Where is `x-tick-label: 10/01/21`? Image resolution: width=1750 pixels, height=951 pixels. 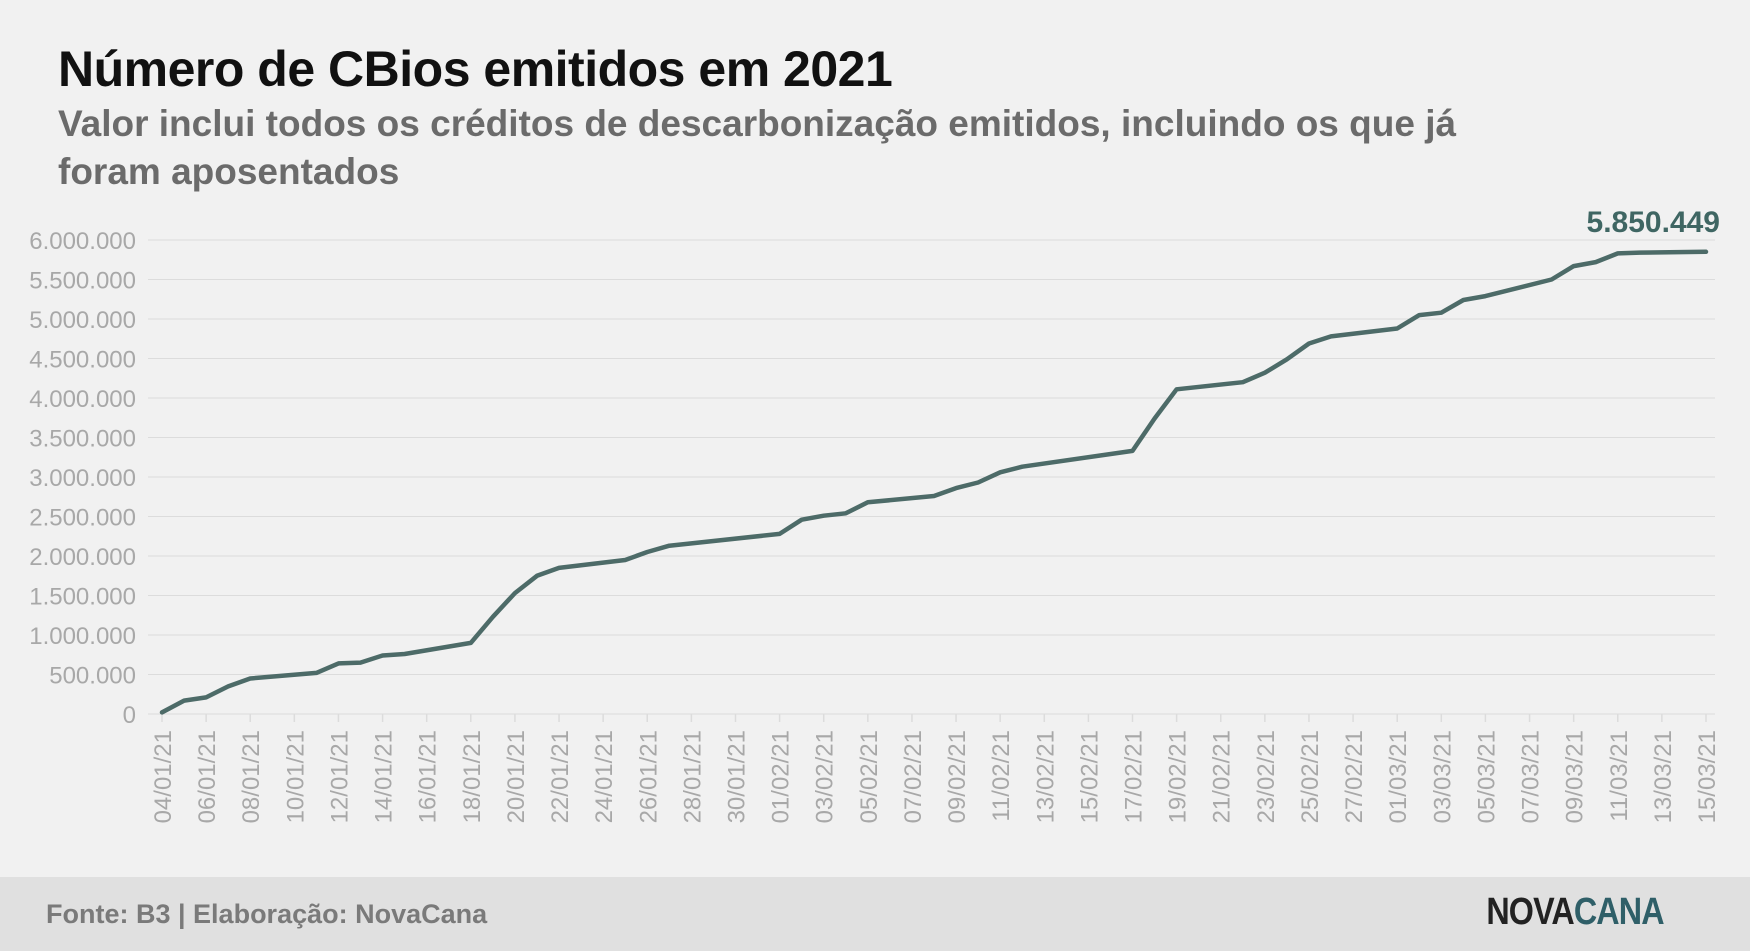
x-tick-label: 10/01/21 is located at coordinates (295, 776).